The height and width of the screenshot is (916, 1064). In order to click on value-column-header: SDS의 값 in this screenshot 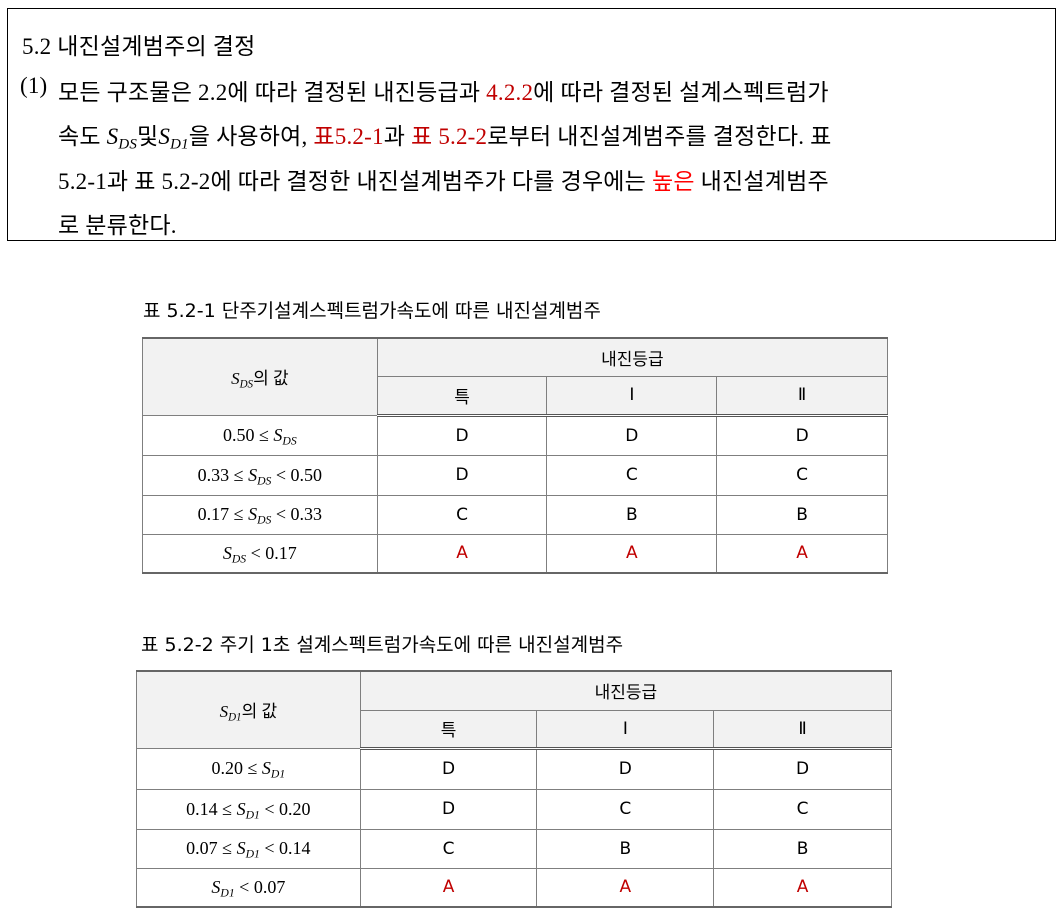, I will do `click(260, 376)`.